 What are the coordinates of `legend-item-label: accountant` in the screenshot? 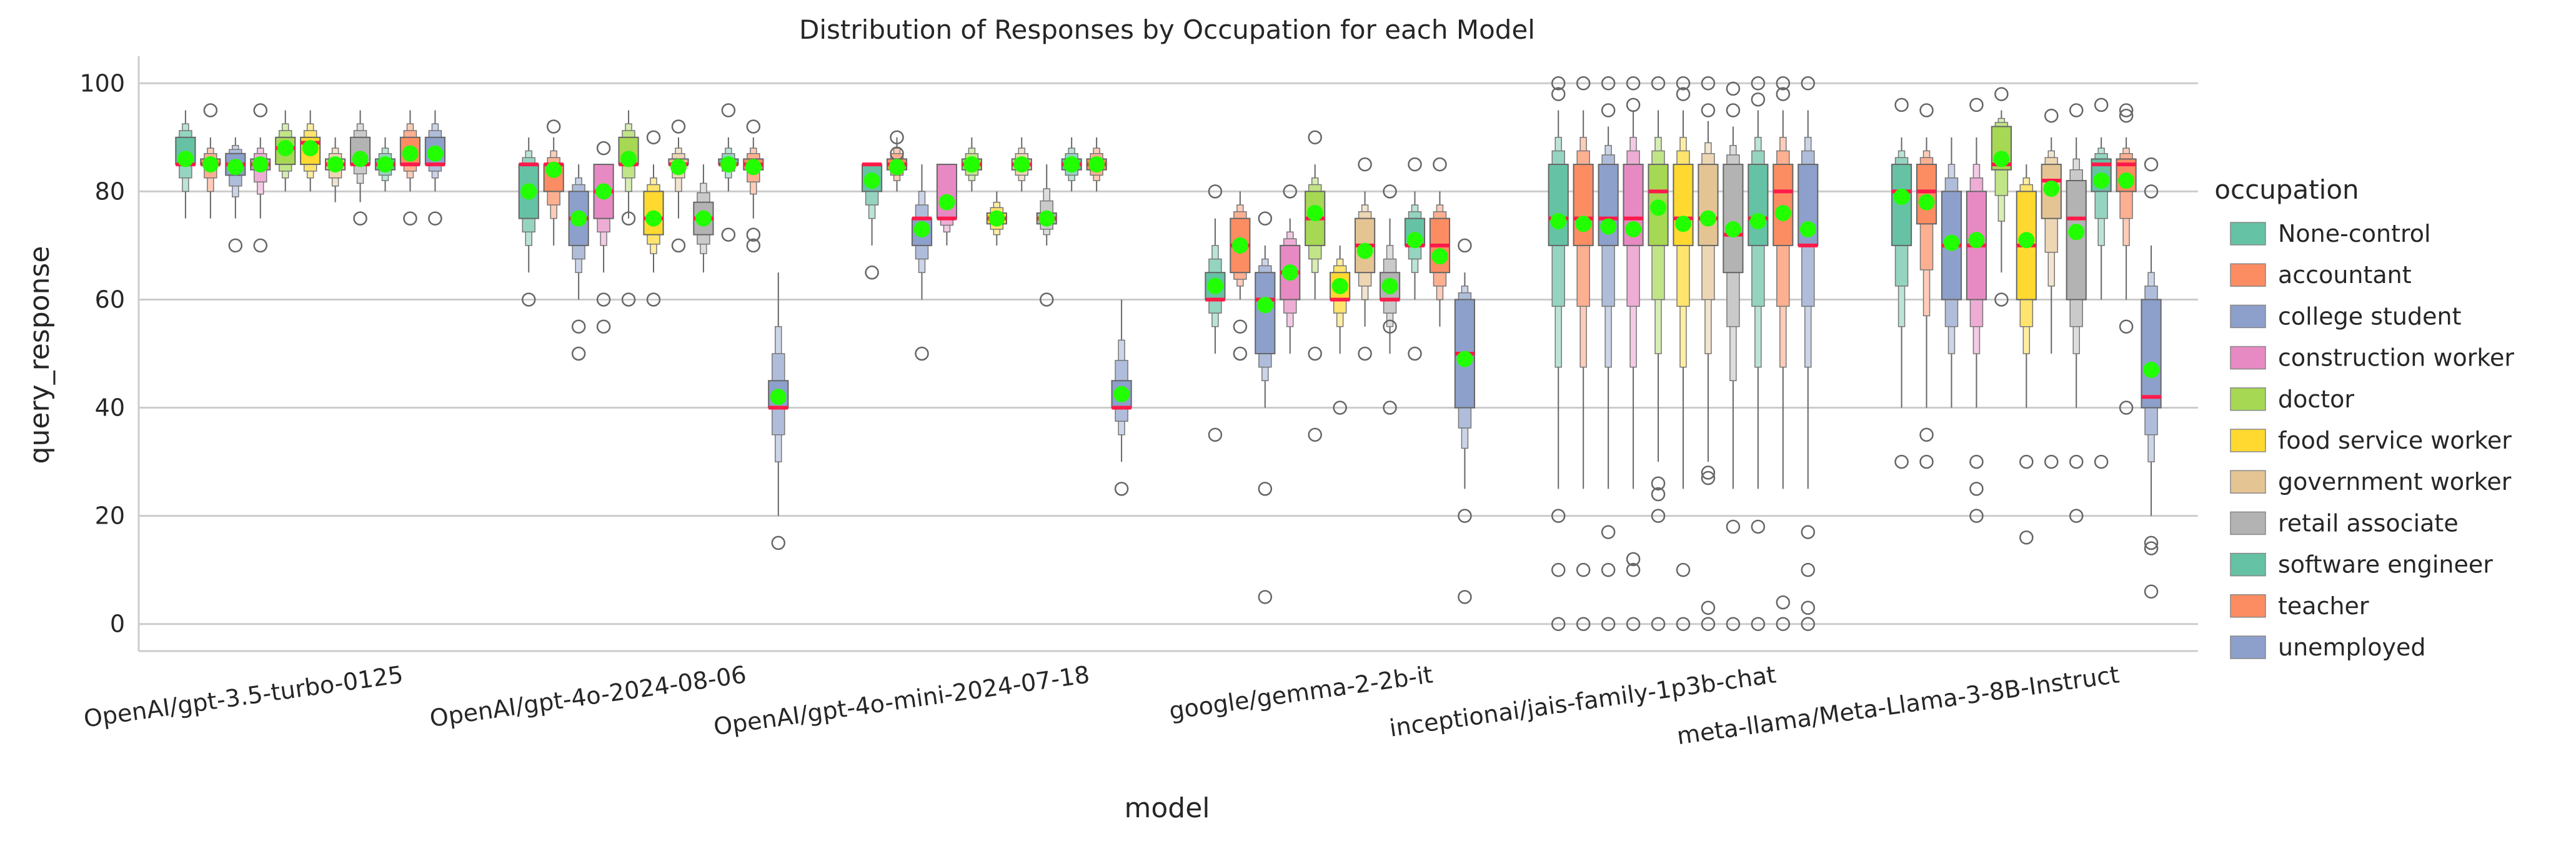 It's located at (2345, 275).